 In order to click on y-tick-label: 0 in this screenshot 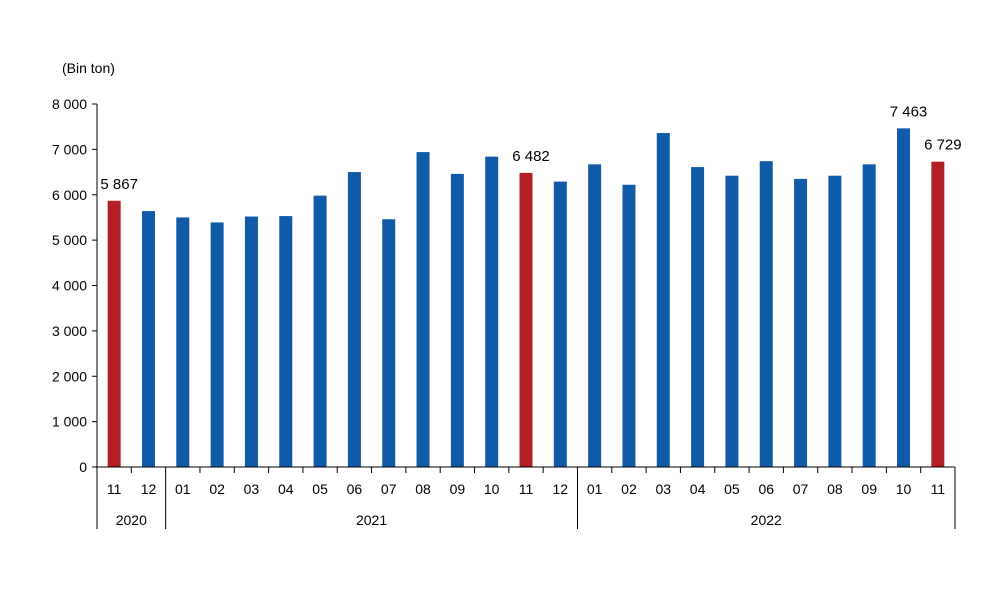, I will do `click(83, 467)`.